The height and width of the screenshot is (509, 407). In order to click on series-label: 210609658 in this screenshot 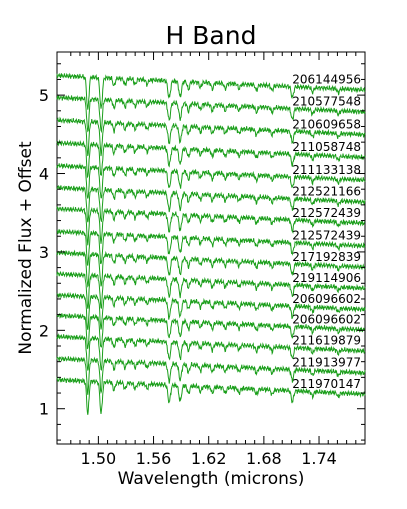, I will do `click(326, 124)`.